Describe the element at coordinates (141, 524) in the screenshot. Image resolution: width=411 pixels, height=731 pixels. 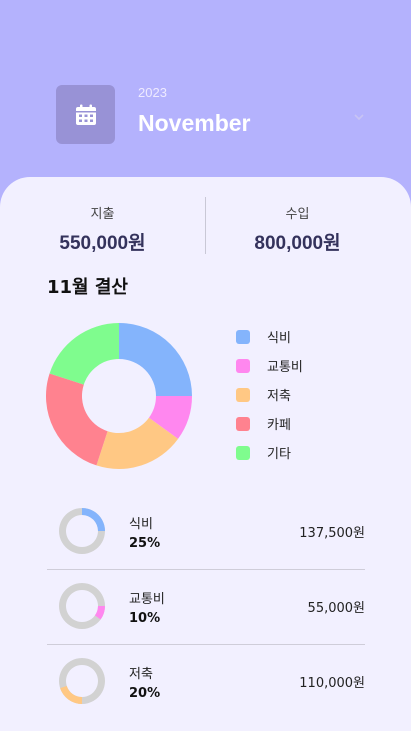
I see `category-name: 식비` at that location.